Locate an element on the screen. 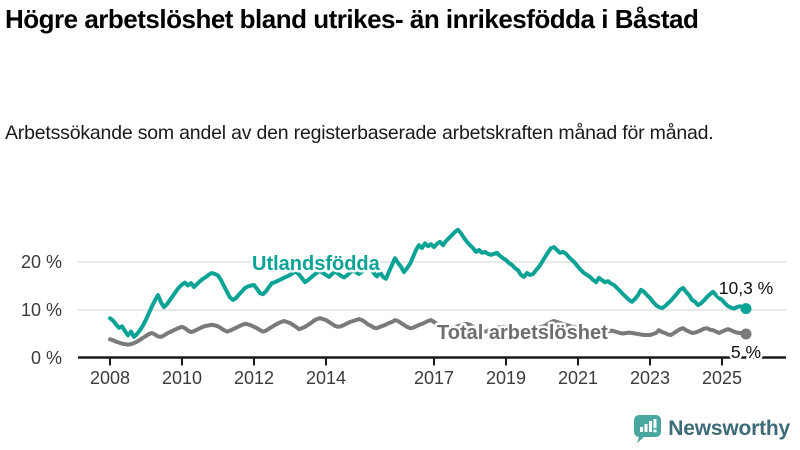 This screenshot has width=800, height=450. newsworthy-logo: Newsworthy is located at coordinates (712, 429).